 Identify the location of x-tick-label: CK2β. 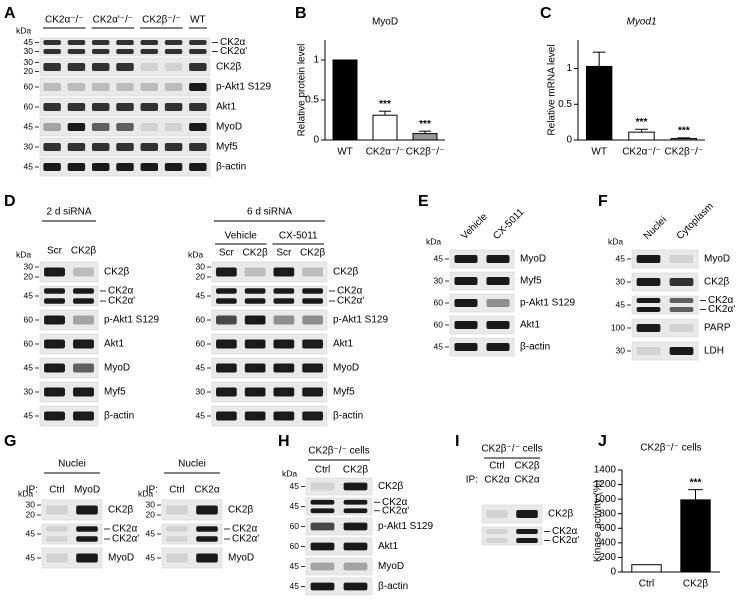
(695, 584).